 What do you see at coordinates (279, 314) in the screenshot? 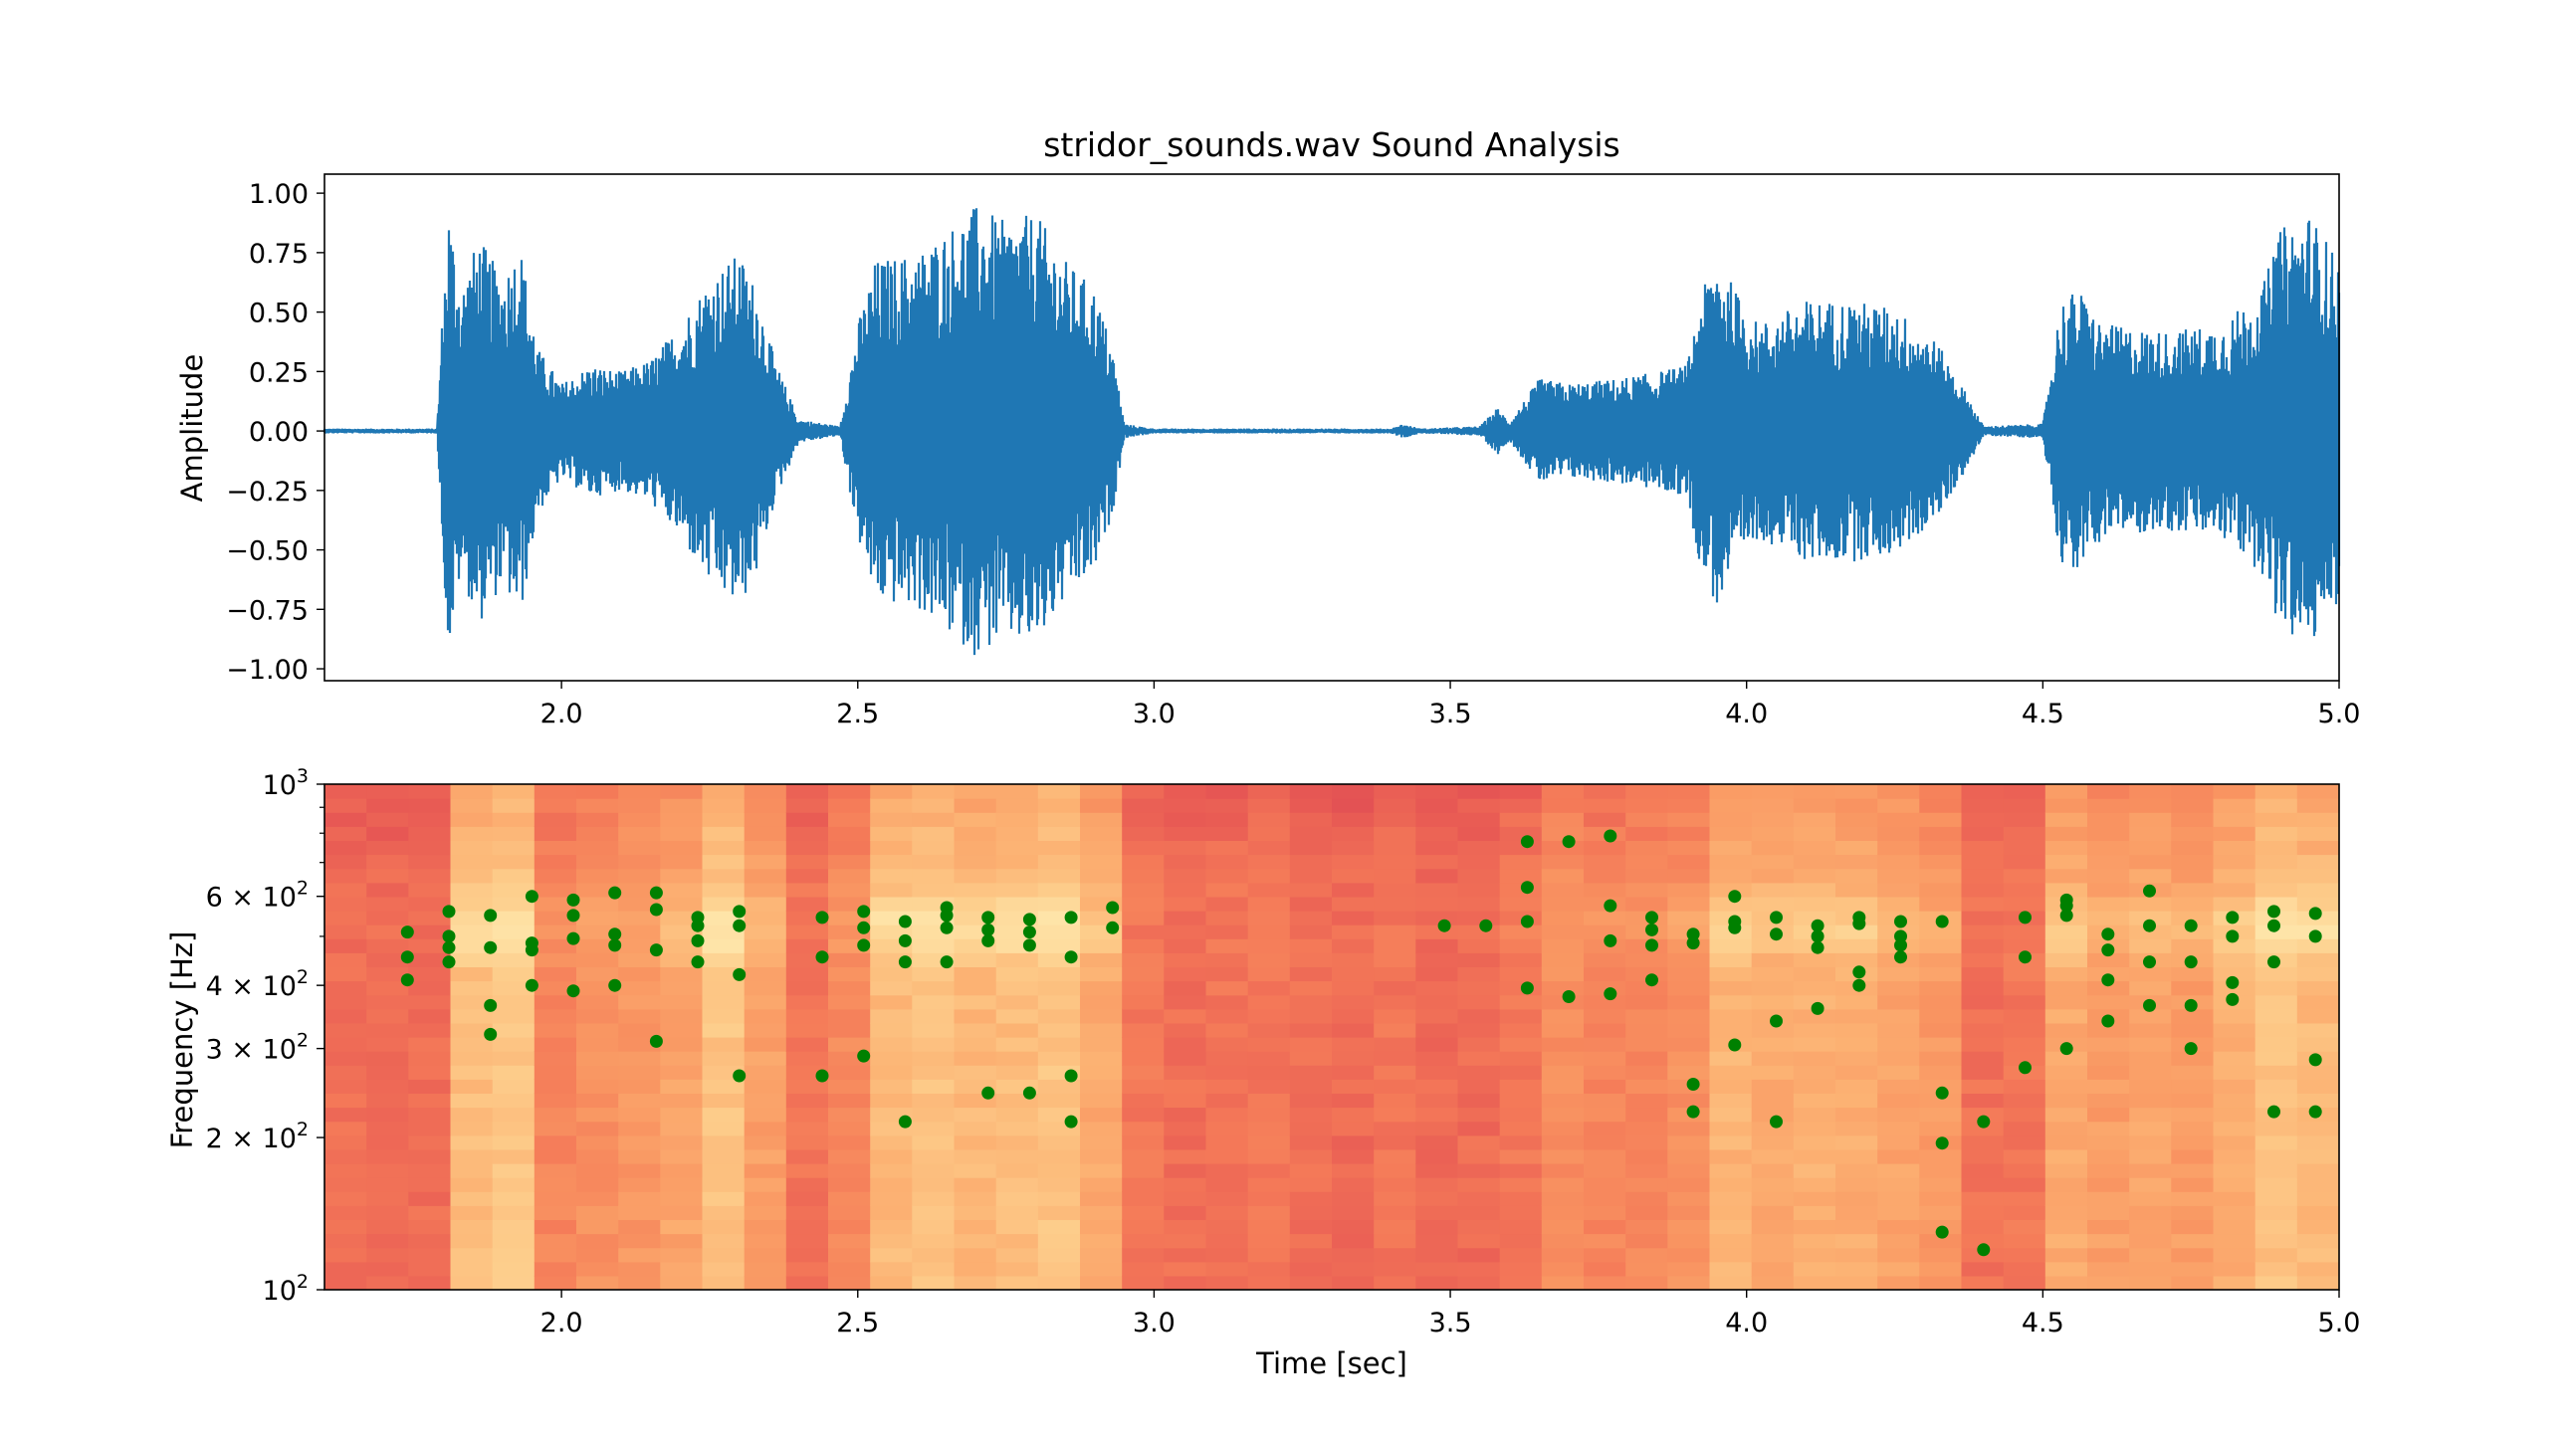
I see `waveform-y-tick-label: 0.50` at bounding box center [279, 314].